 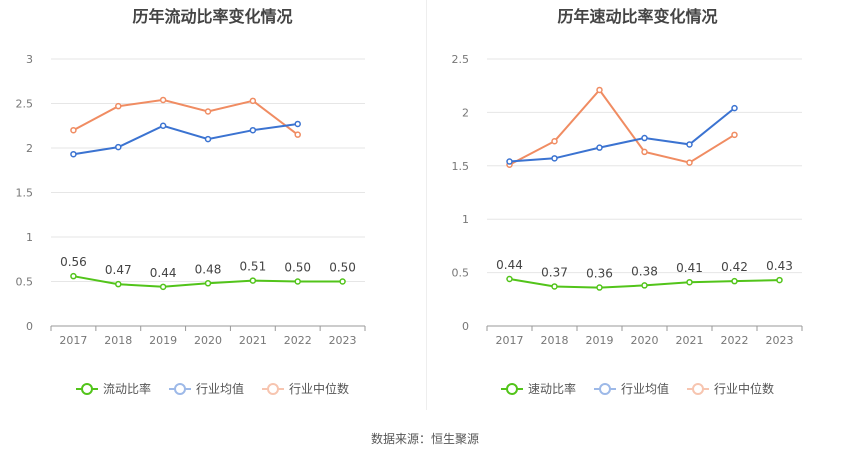 What do you see at coordinates (252, 267) in the screenshot?
I see `data-label: 0.51` at bounding box center [252, 267].